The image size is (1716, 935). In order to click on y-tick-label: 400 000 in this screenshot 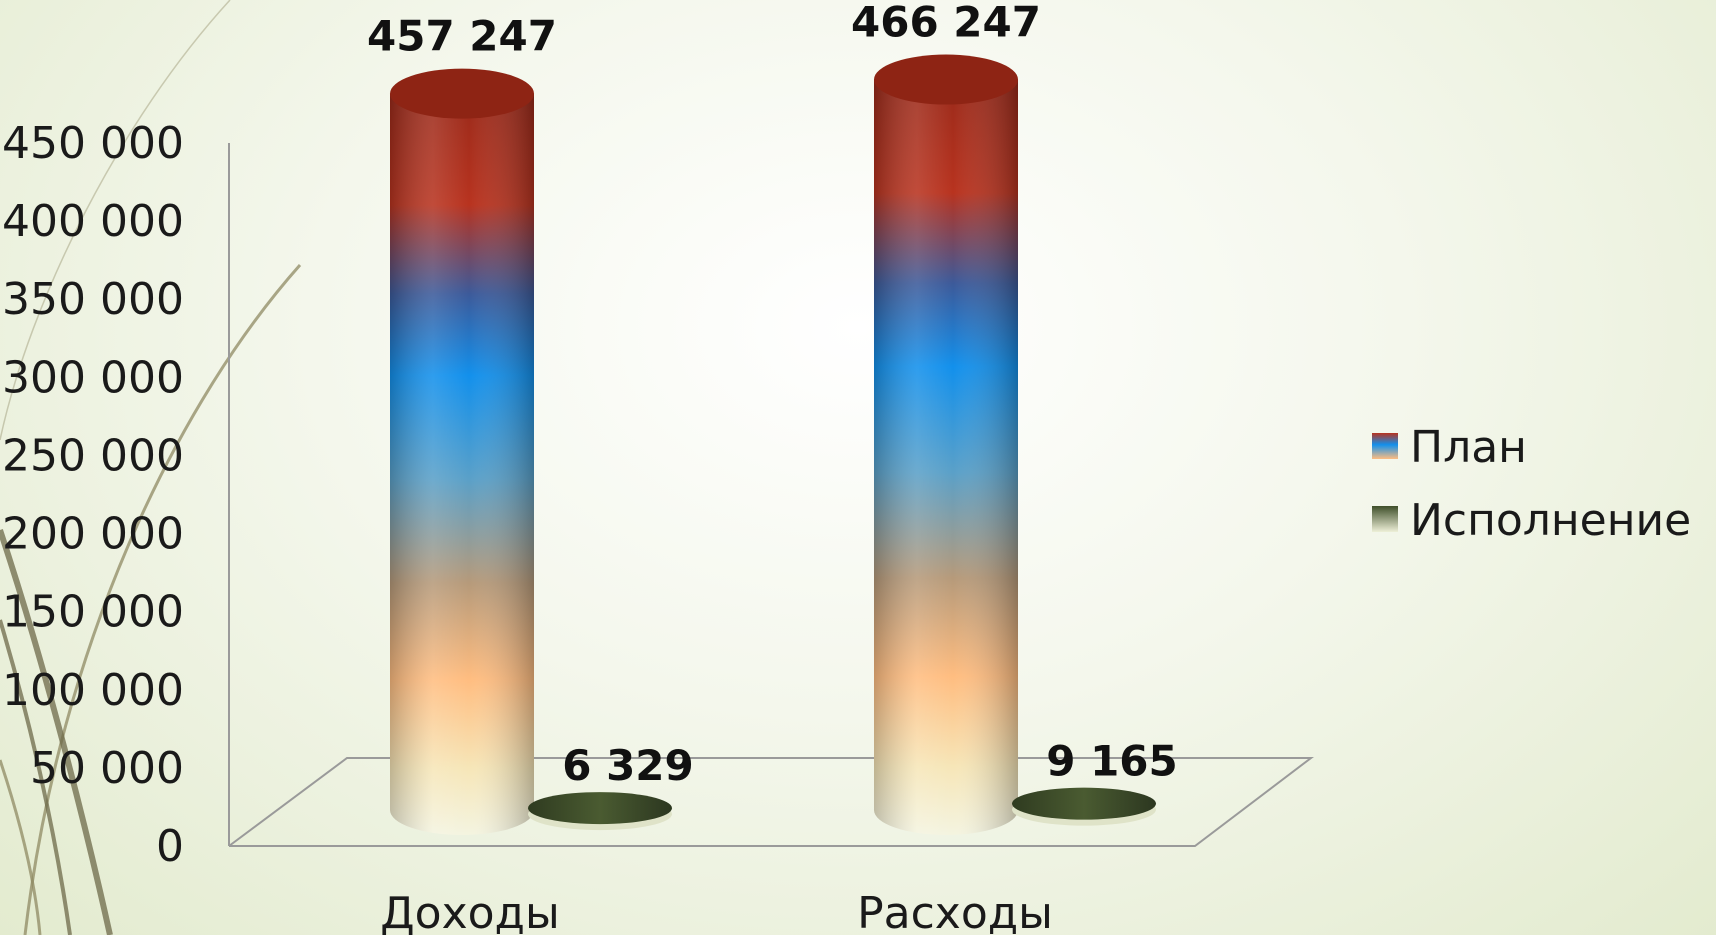, I will do `click(93, 221)`.